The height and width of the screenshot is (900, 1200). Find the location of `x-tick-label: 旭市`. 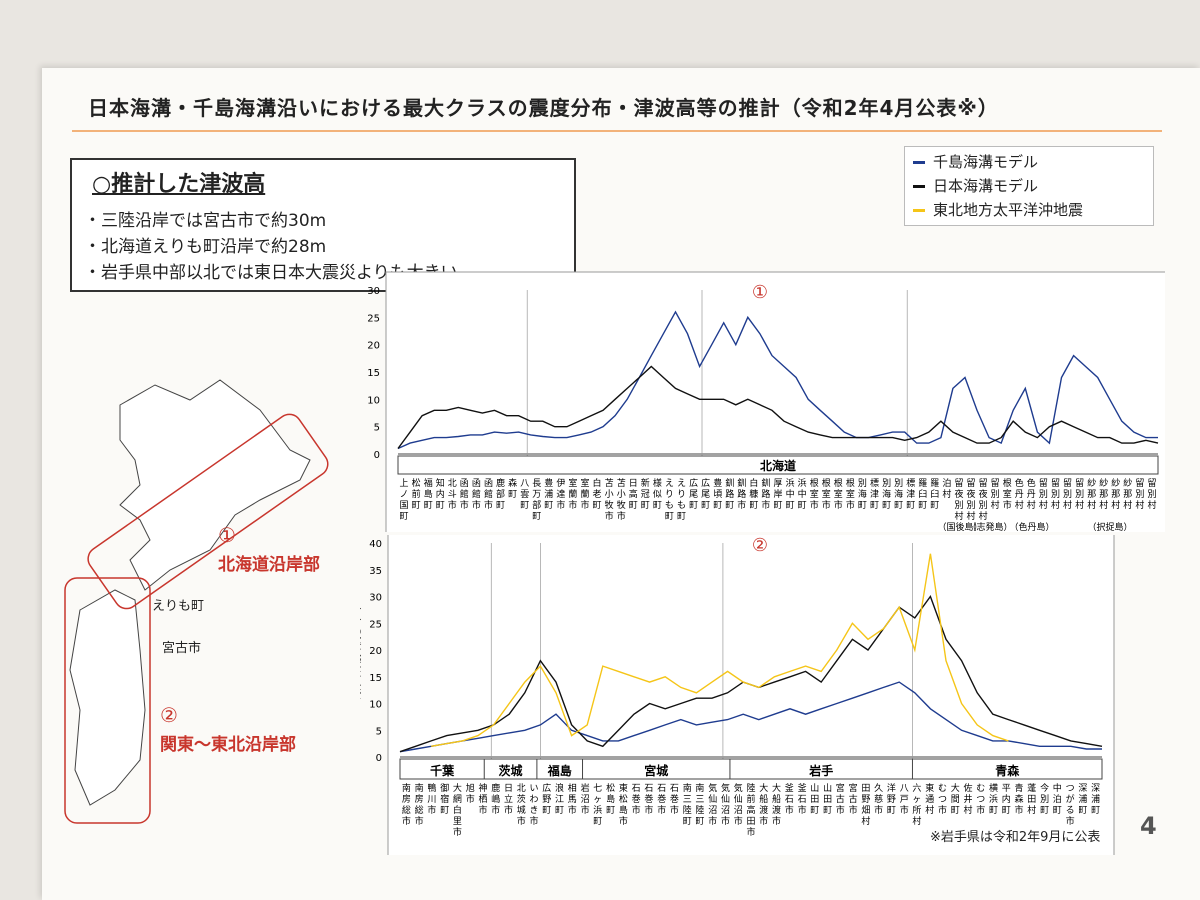

x-tick-label: 旭市 is located at coordinates (470, 793).